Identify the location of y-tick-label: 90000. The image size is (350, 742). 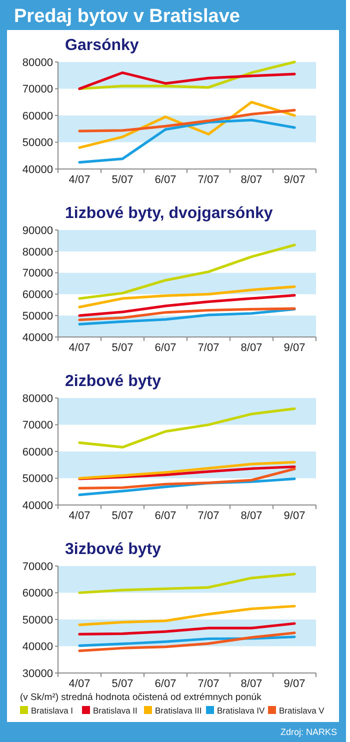
(37, 230).